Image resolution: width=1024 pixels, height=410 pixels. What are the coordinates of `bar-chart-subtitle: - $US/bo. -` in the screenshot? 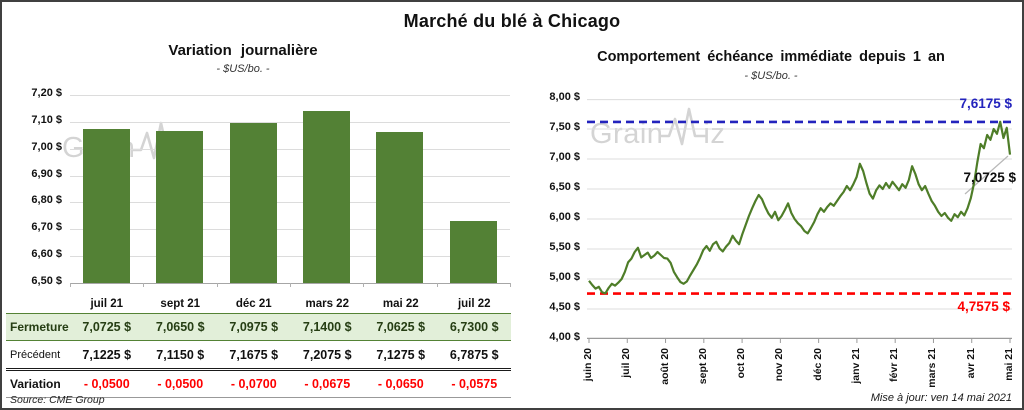 It's located at (243, 69).